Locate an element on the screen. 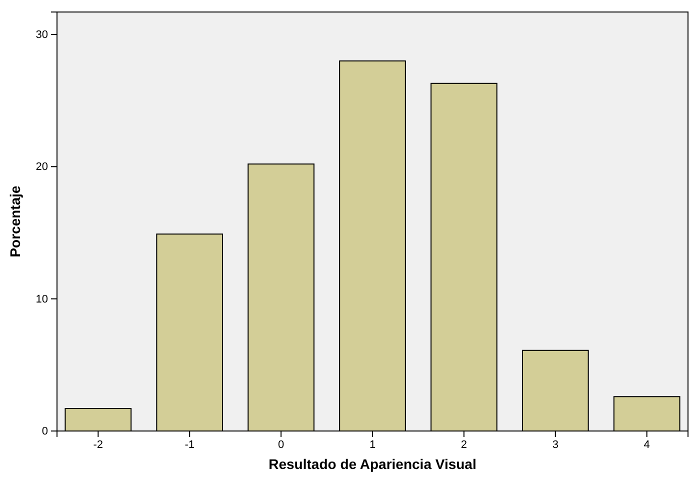 This screenshot has width=699, height=479. x-tick-label: 0 is located at coordinates (281, 444).